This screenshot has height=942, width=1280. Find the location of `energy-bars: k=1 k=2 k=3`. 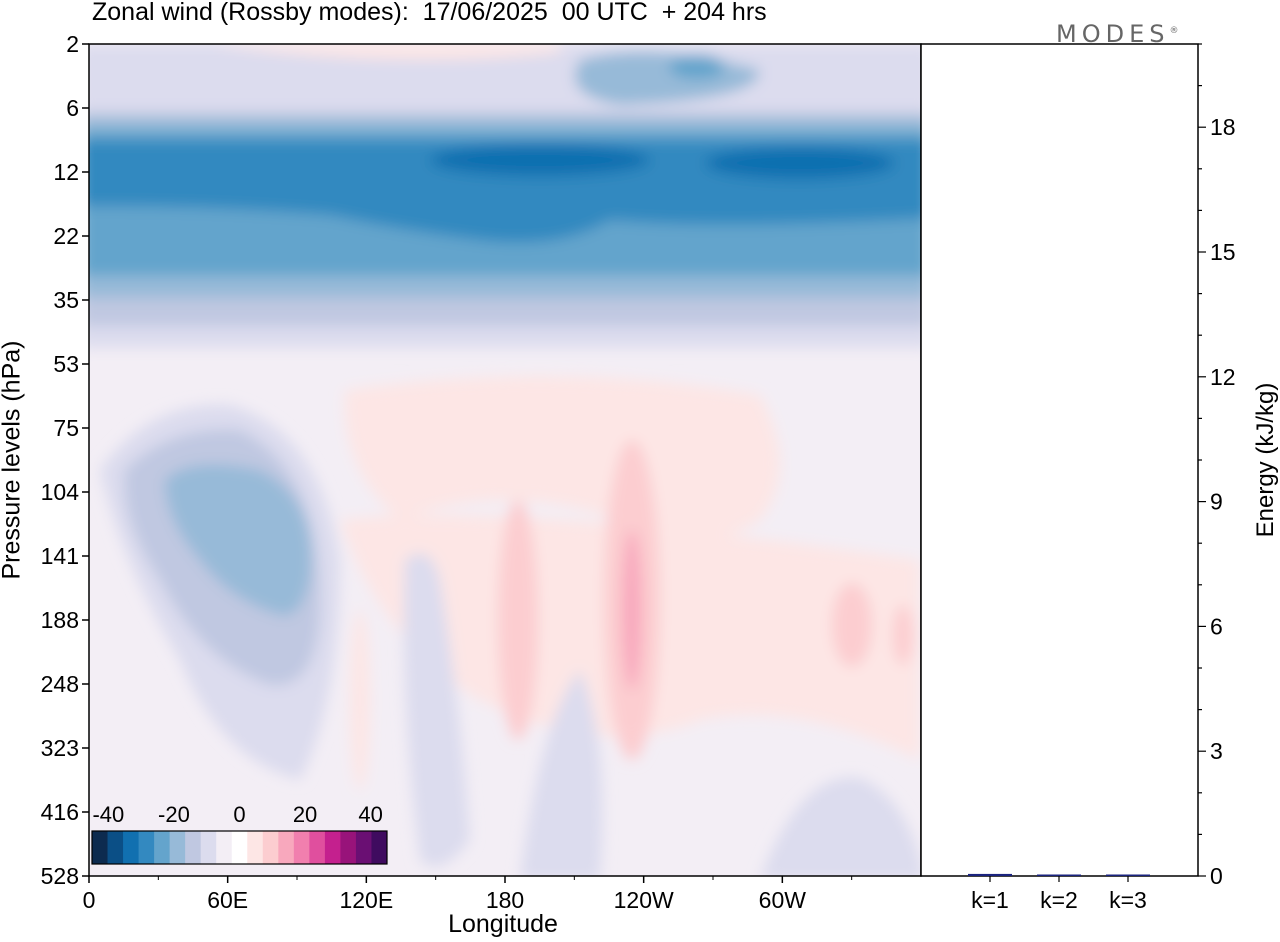

energy-bars: k=1 k=2 k=3 is located at coordinates (1059, 893).